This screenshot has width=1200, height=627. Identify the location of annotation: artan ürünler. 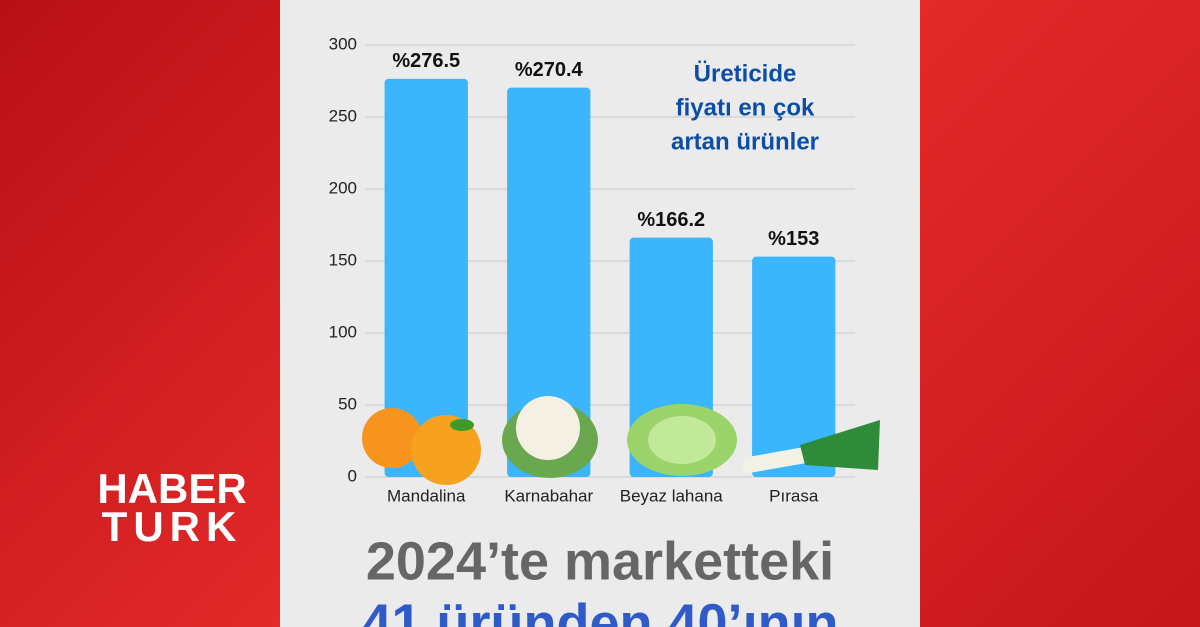
(745, 141).